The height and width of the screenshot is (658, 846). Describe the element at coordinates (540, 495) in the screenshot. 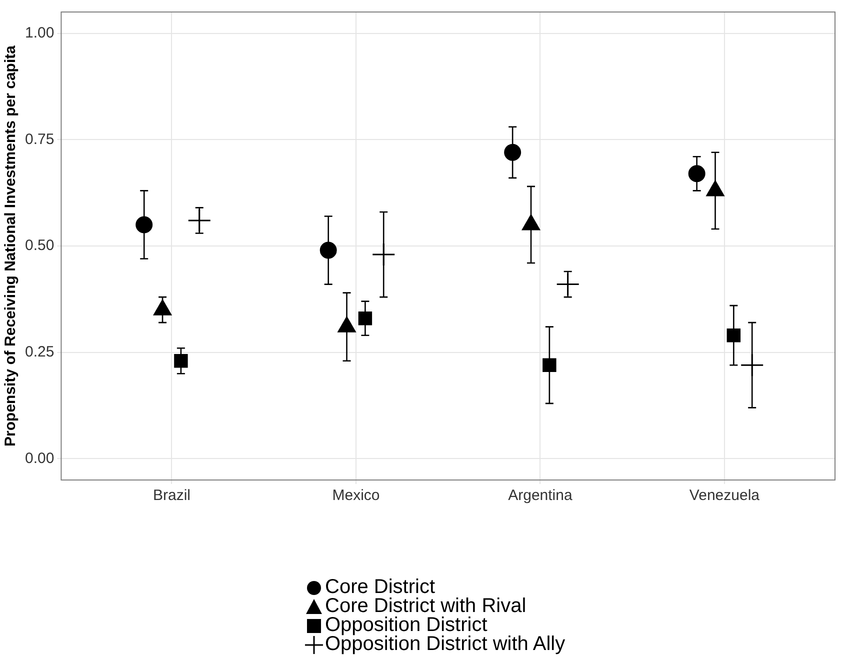

I see `x-tick-label: Argentina` at that location.